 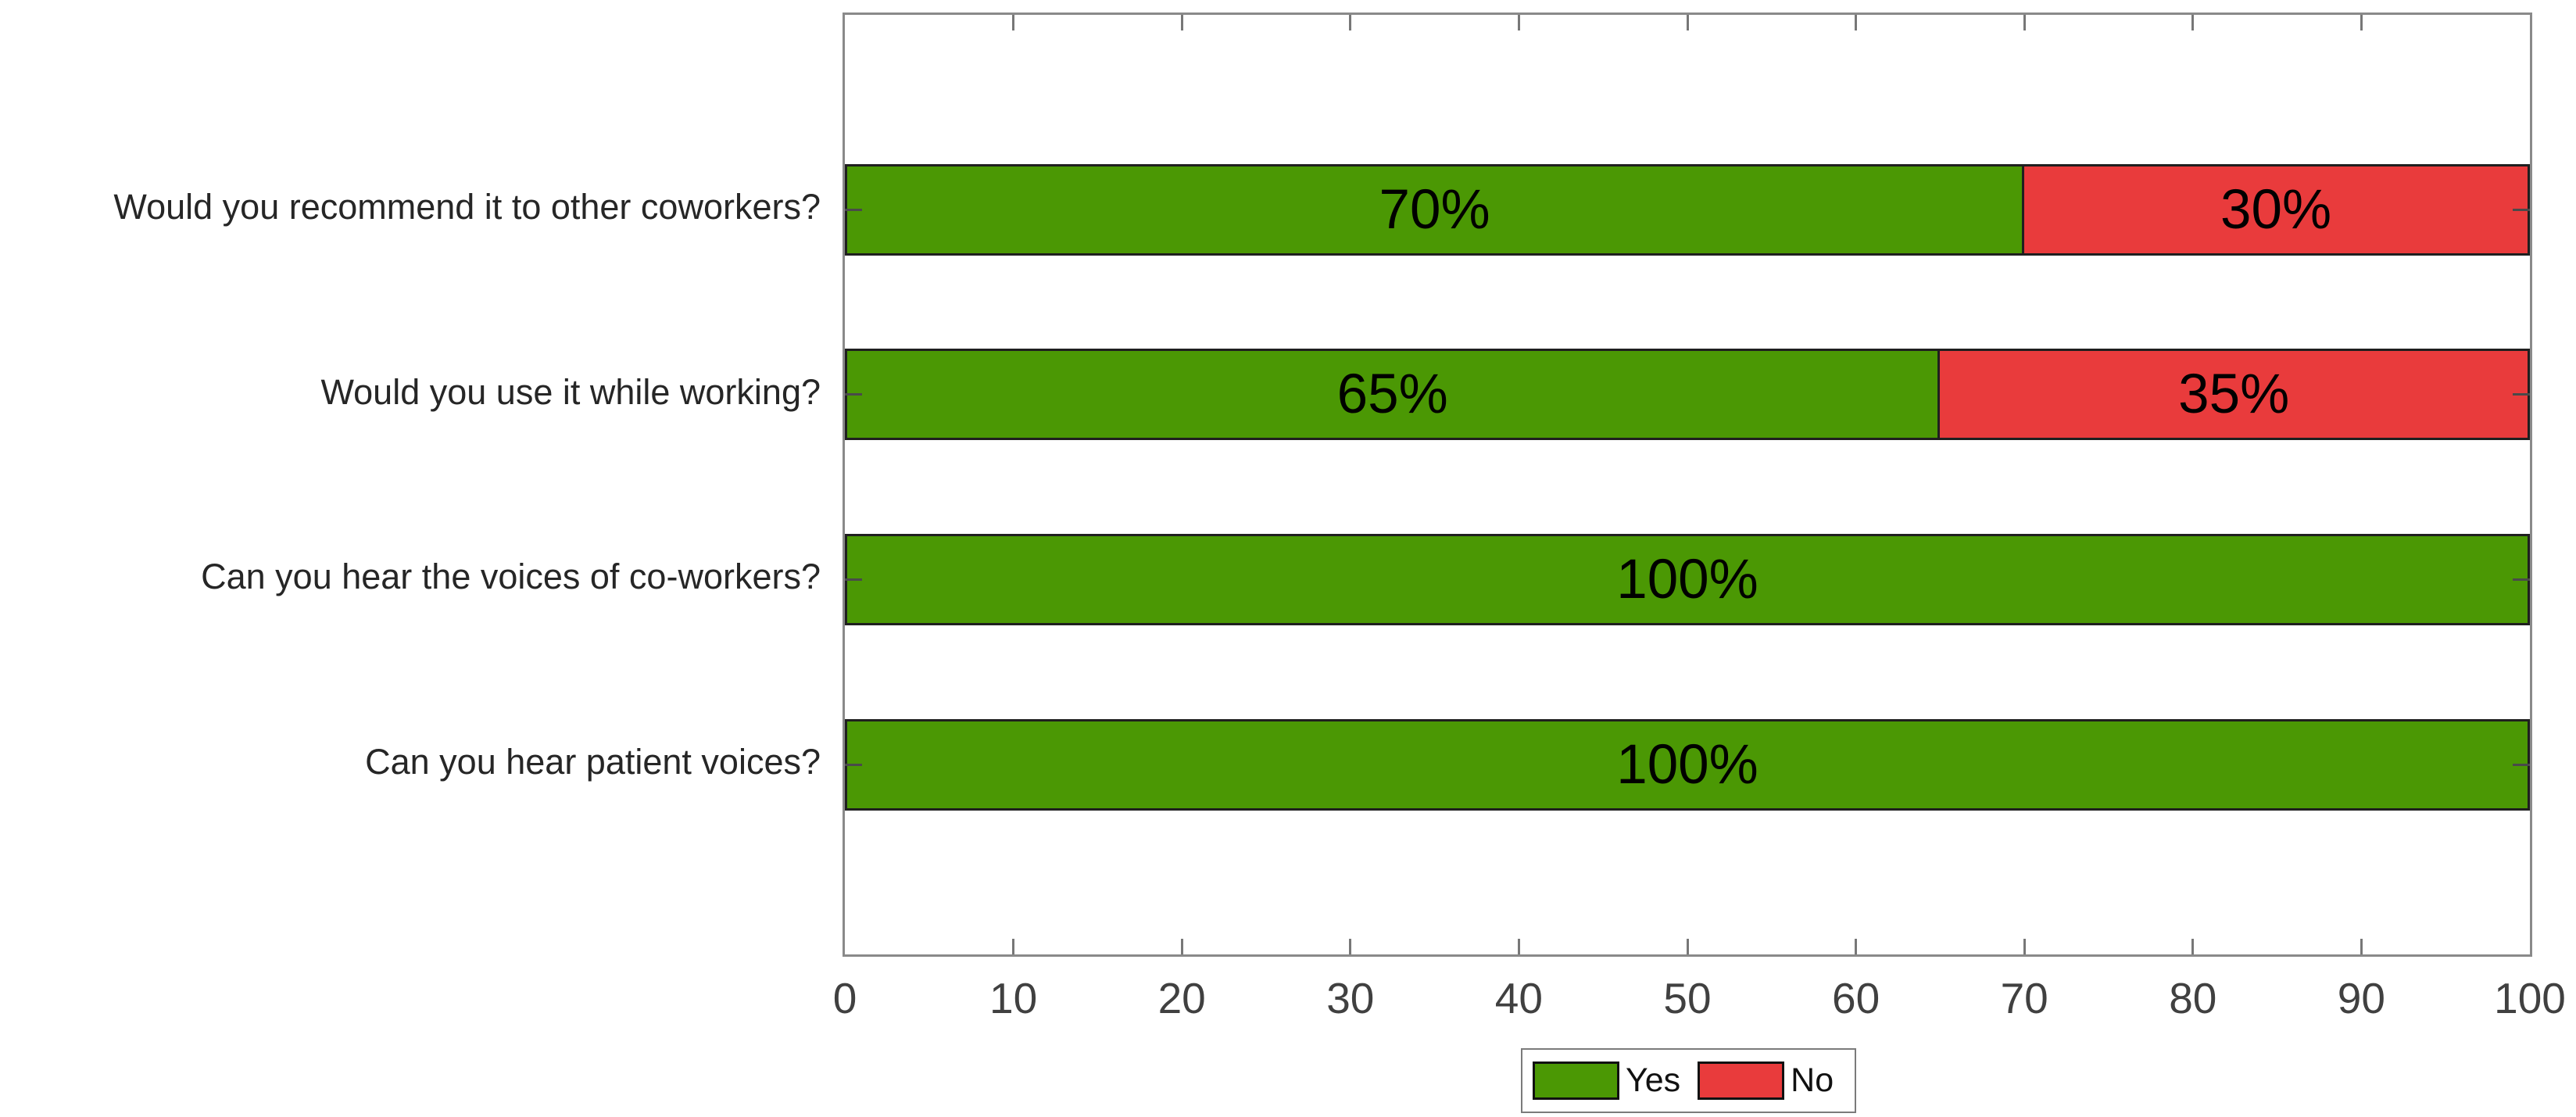 I want to click on x-tick-label: 80, so click(x=2193, y=998).